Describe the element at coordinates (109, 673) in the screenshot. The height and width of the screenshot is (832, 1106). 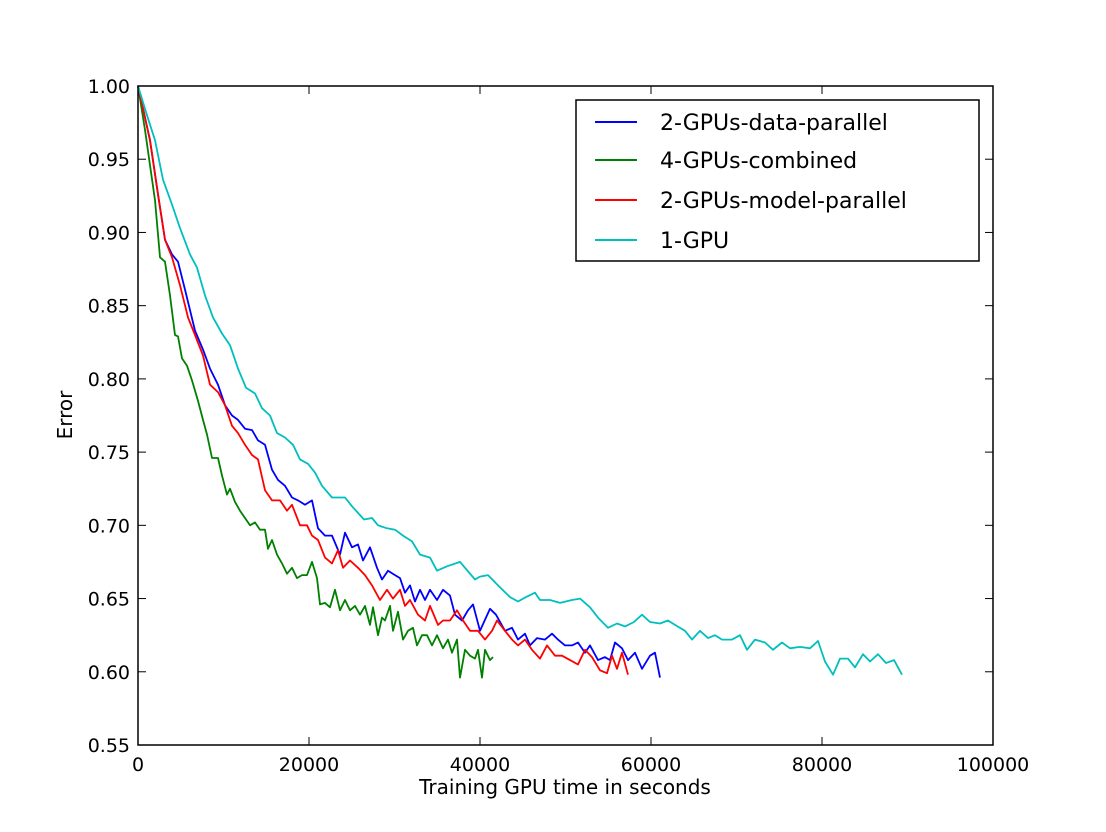
I see `y-tick-label: 0.60` at that location.